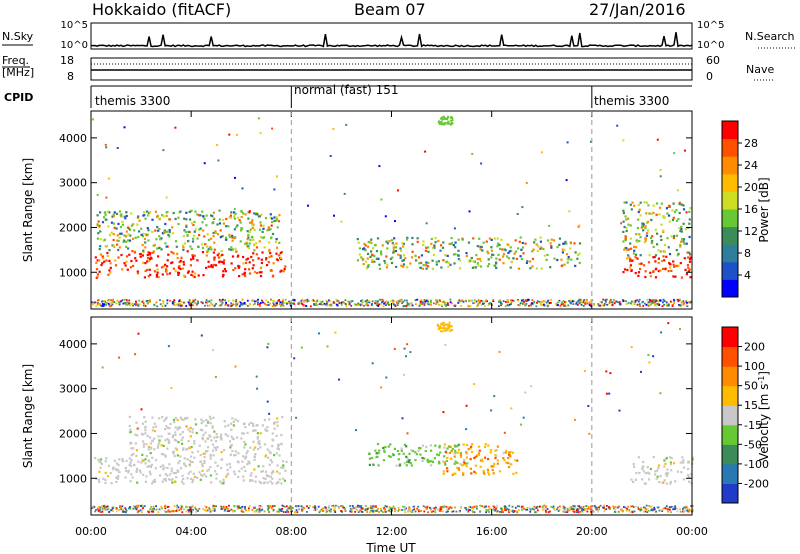 The image size is (800, 554). Describe the element at coordinates (73, 138) in the screenshot. I see `y-tick-label: 4000` at that location.